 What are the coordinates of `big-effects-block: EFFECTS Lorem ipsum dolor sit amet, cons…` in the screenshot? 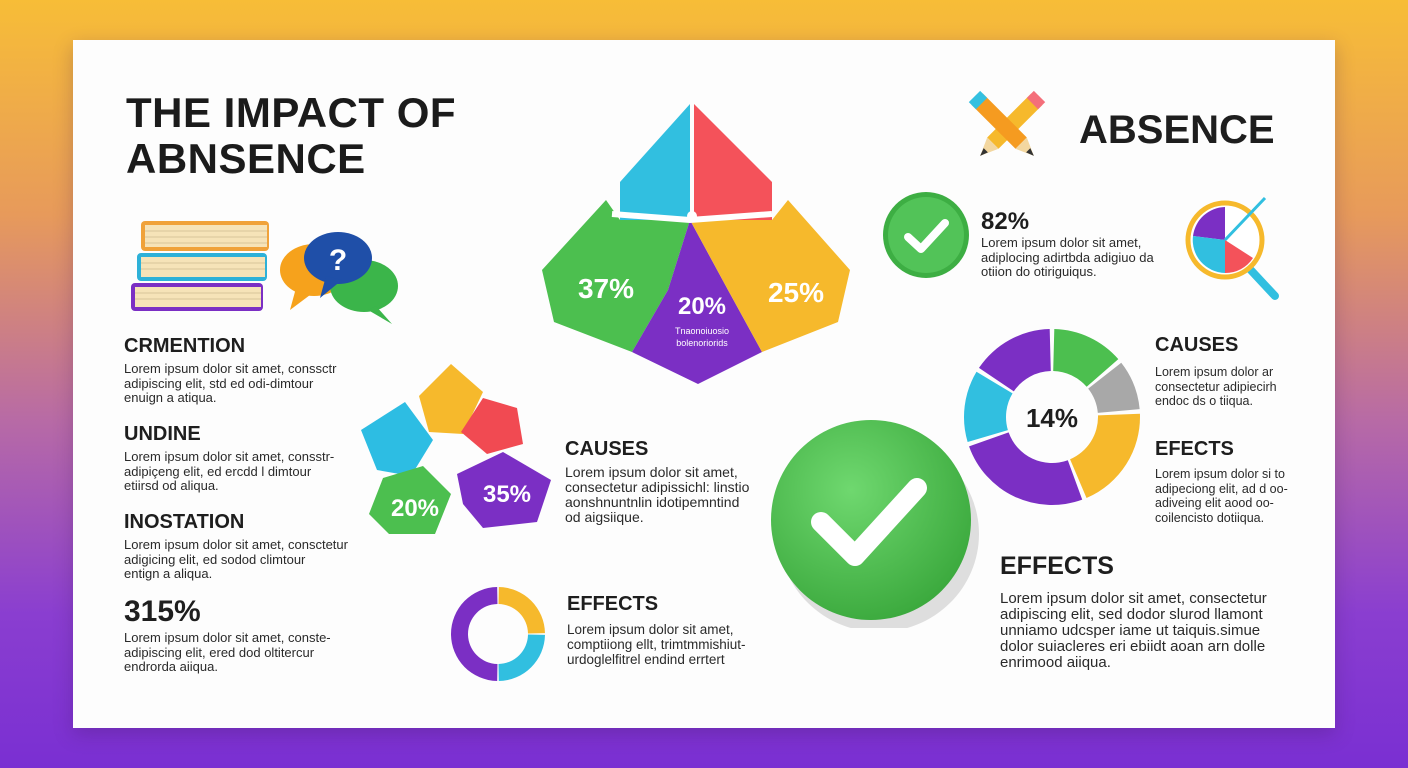 It's located at (1133, 611).